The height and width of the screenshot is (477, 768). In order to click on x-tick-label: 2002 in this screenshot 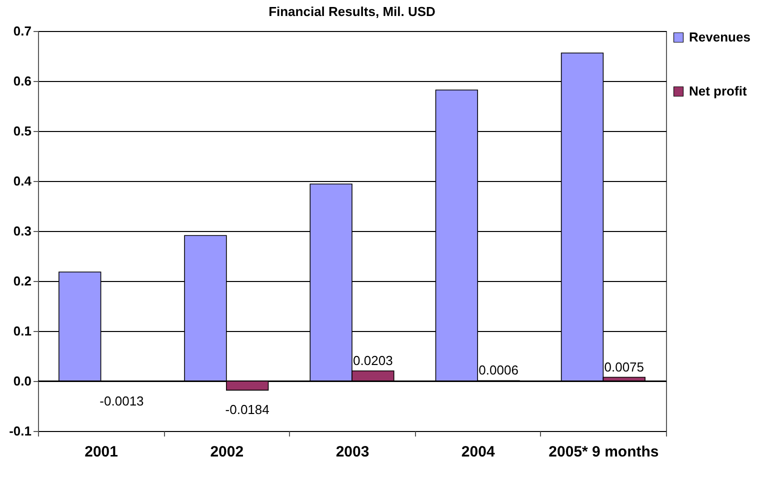, I will do `click(227, 452)`.